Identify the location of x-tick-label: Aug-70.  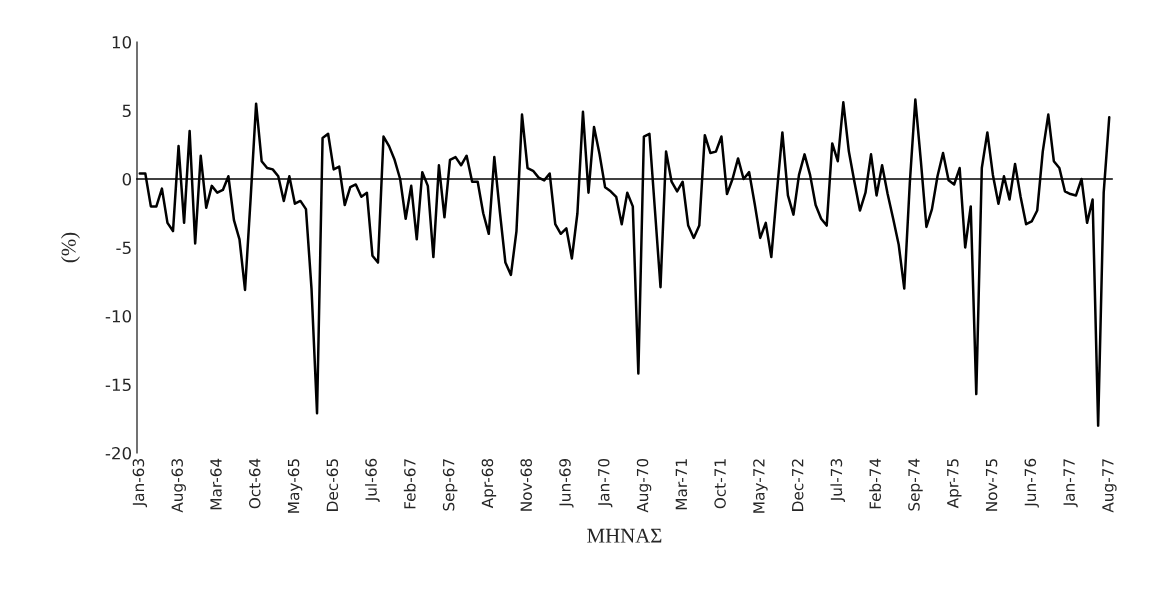
(644, 485).